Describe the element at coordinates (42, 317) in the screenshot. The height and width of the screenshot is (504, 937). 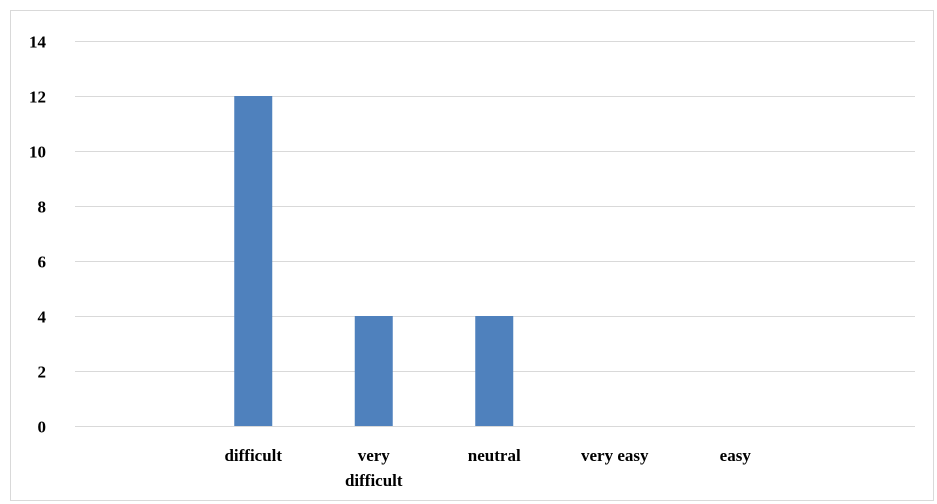
I see `y-tick-label-4: 4` at that location.